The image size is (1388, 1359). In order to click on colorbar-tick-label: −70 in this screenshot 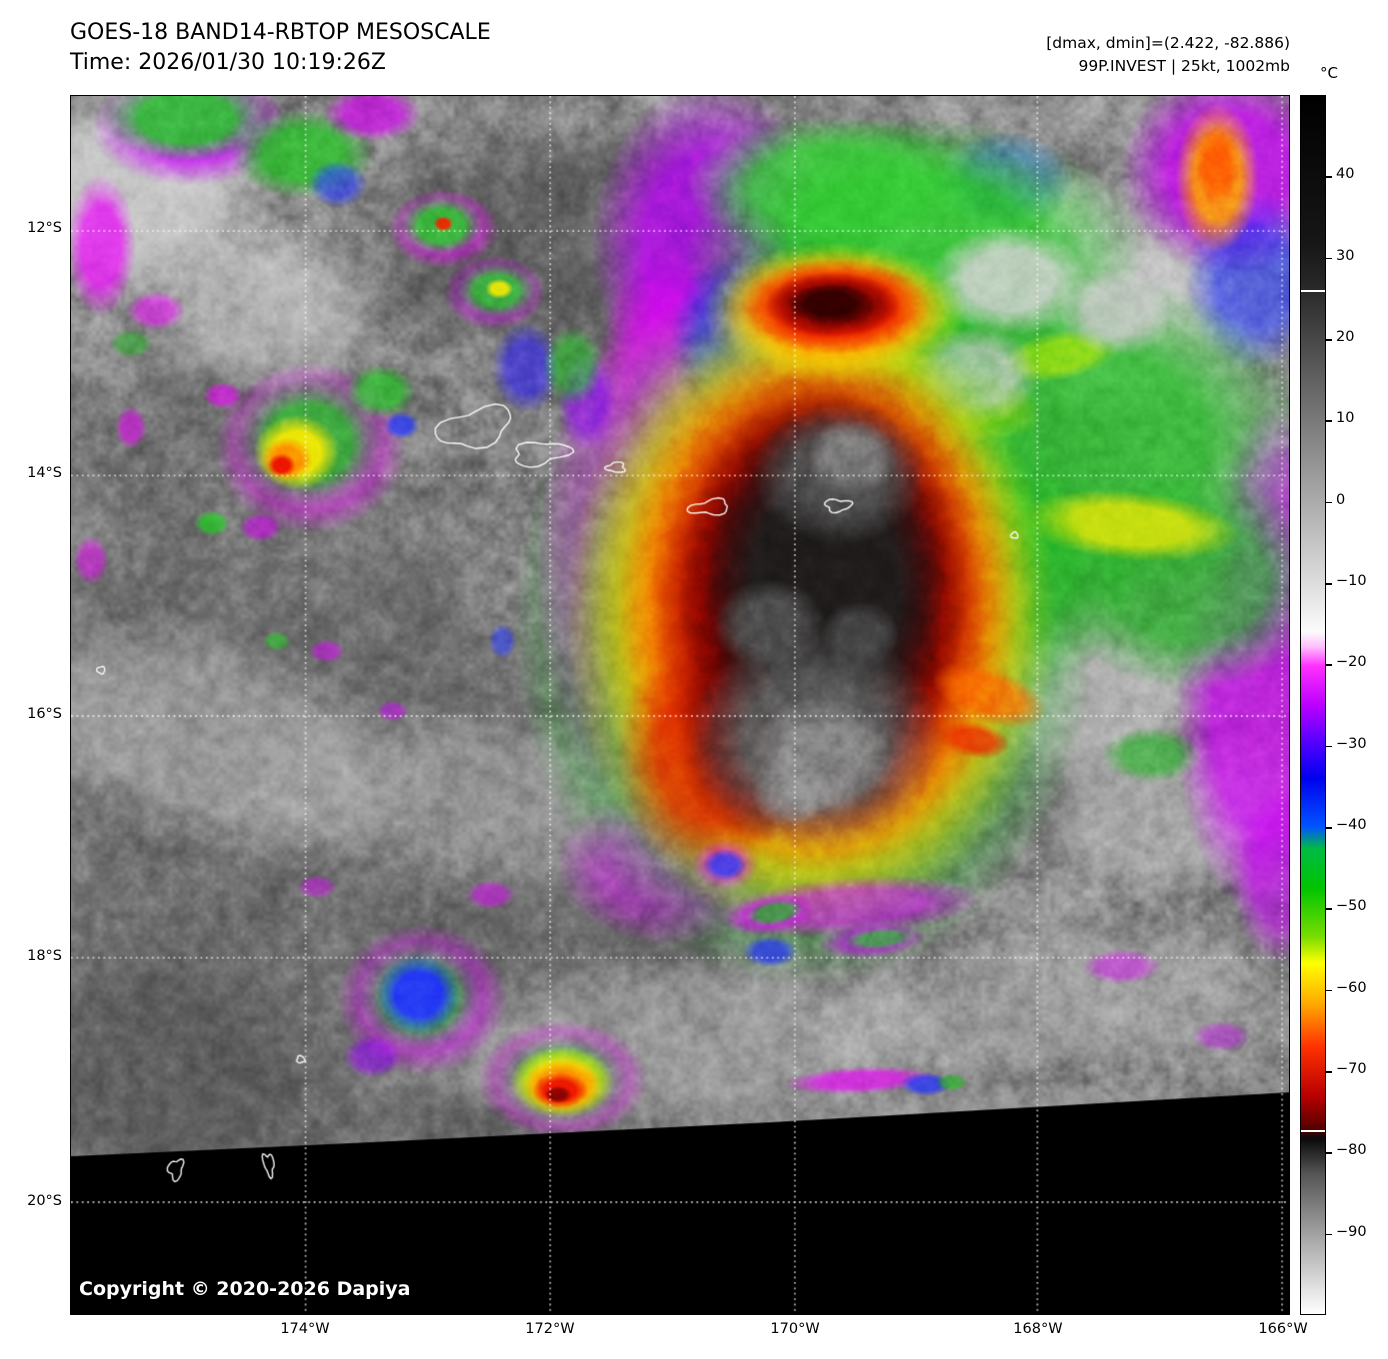, I will do `click(1351, 1069)`.